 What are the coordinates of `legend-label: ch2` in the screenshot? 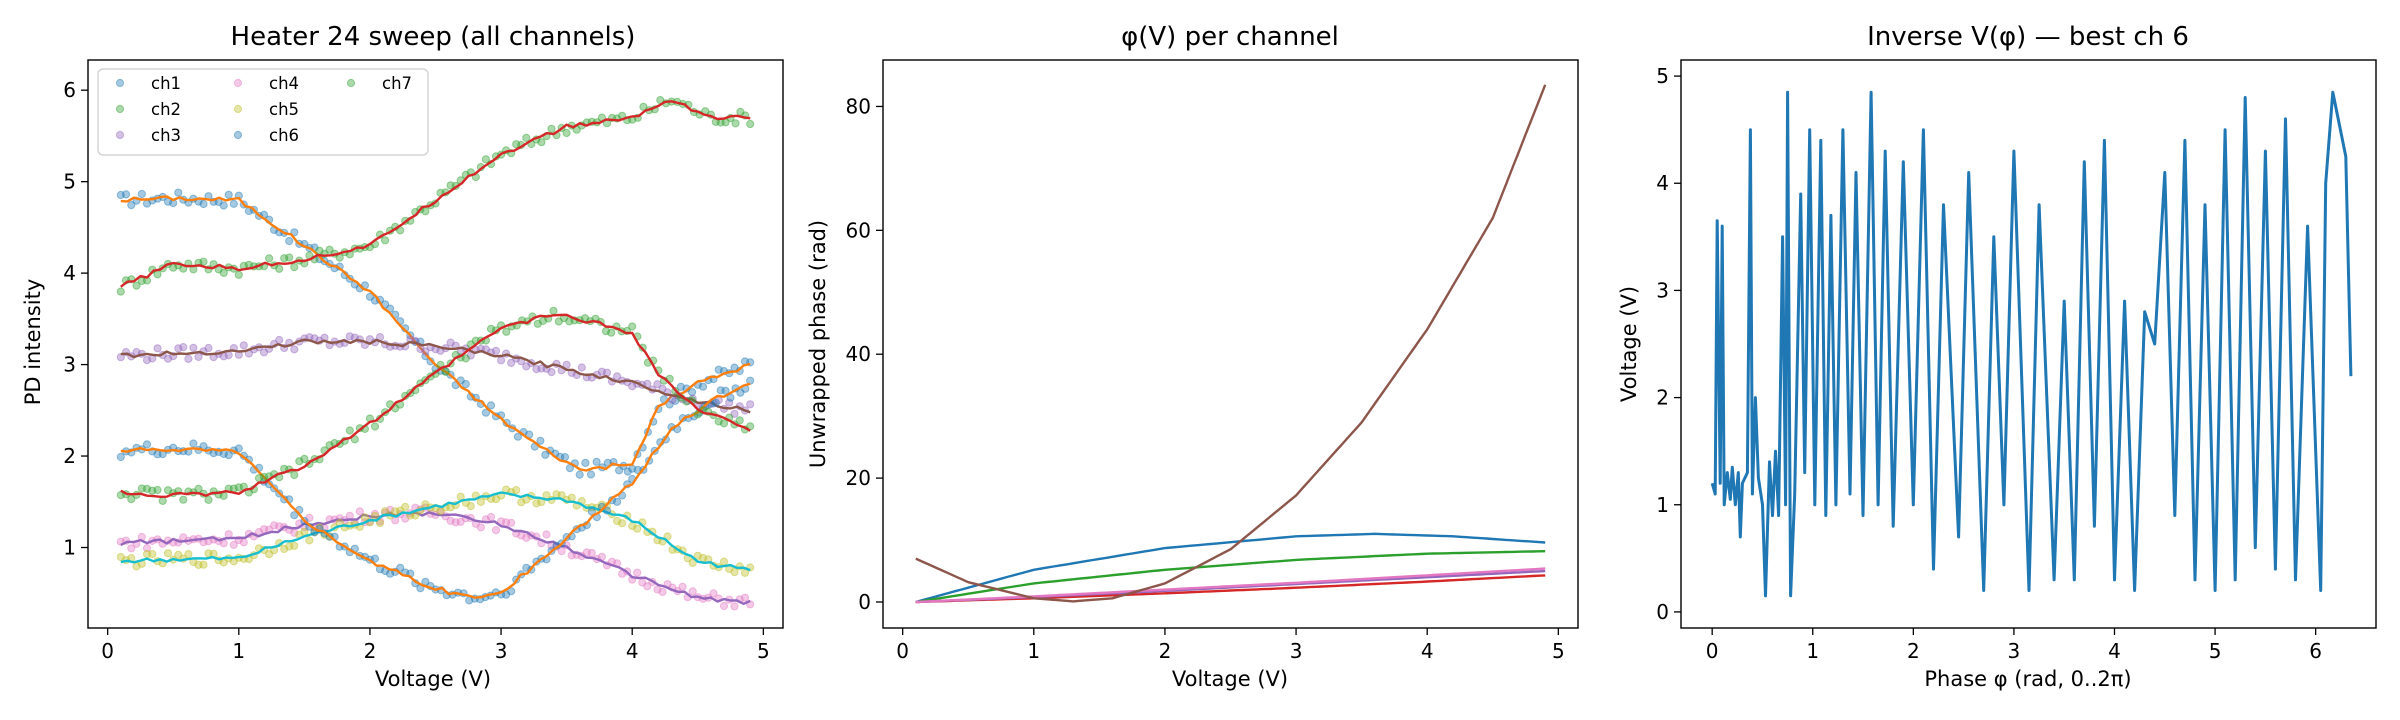 It's located at (166, 109).